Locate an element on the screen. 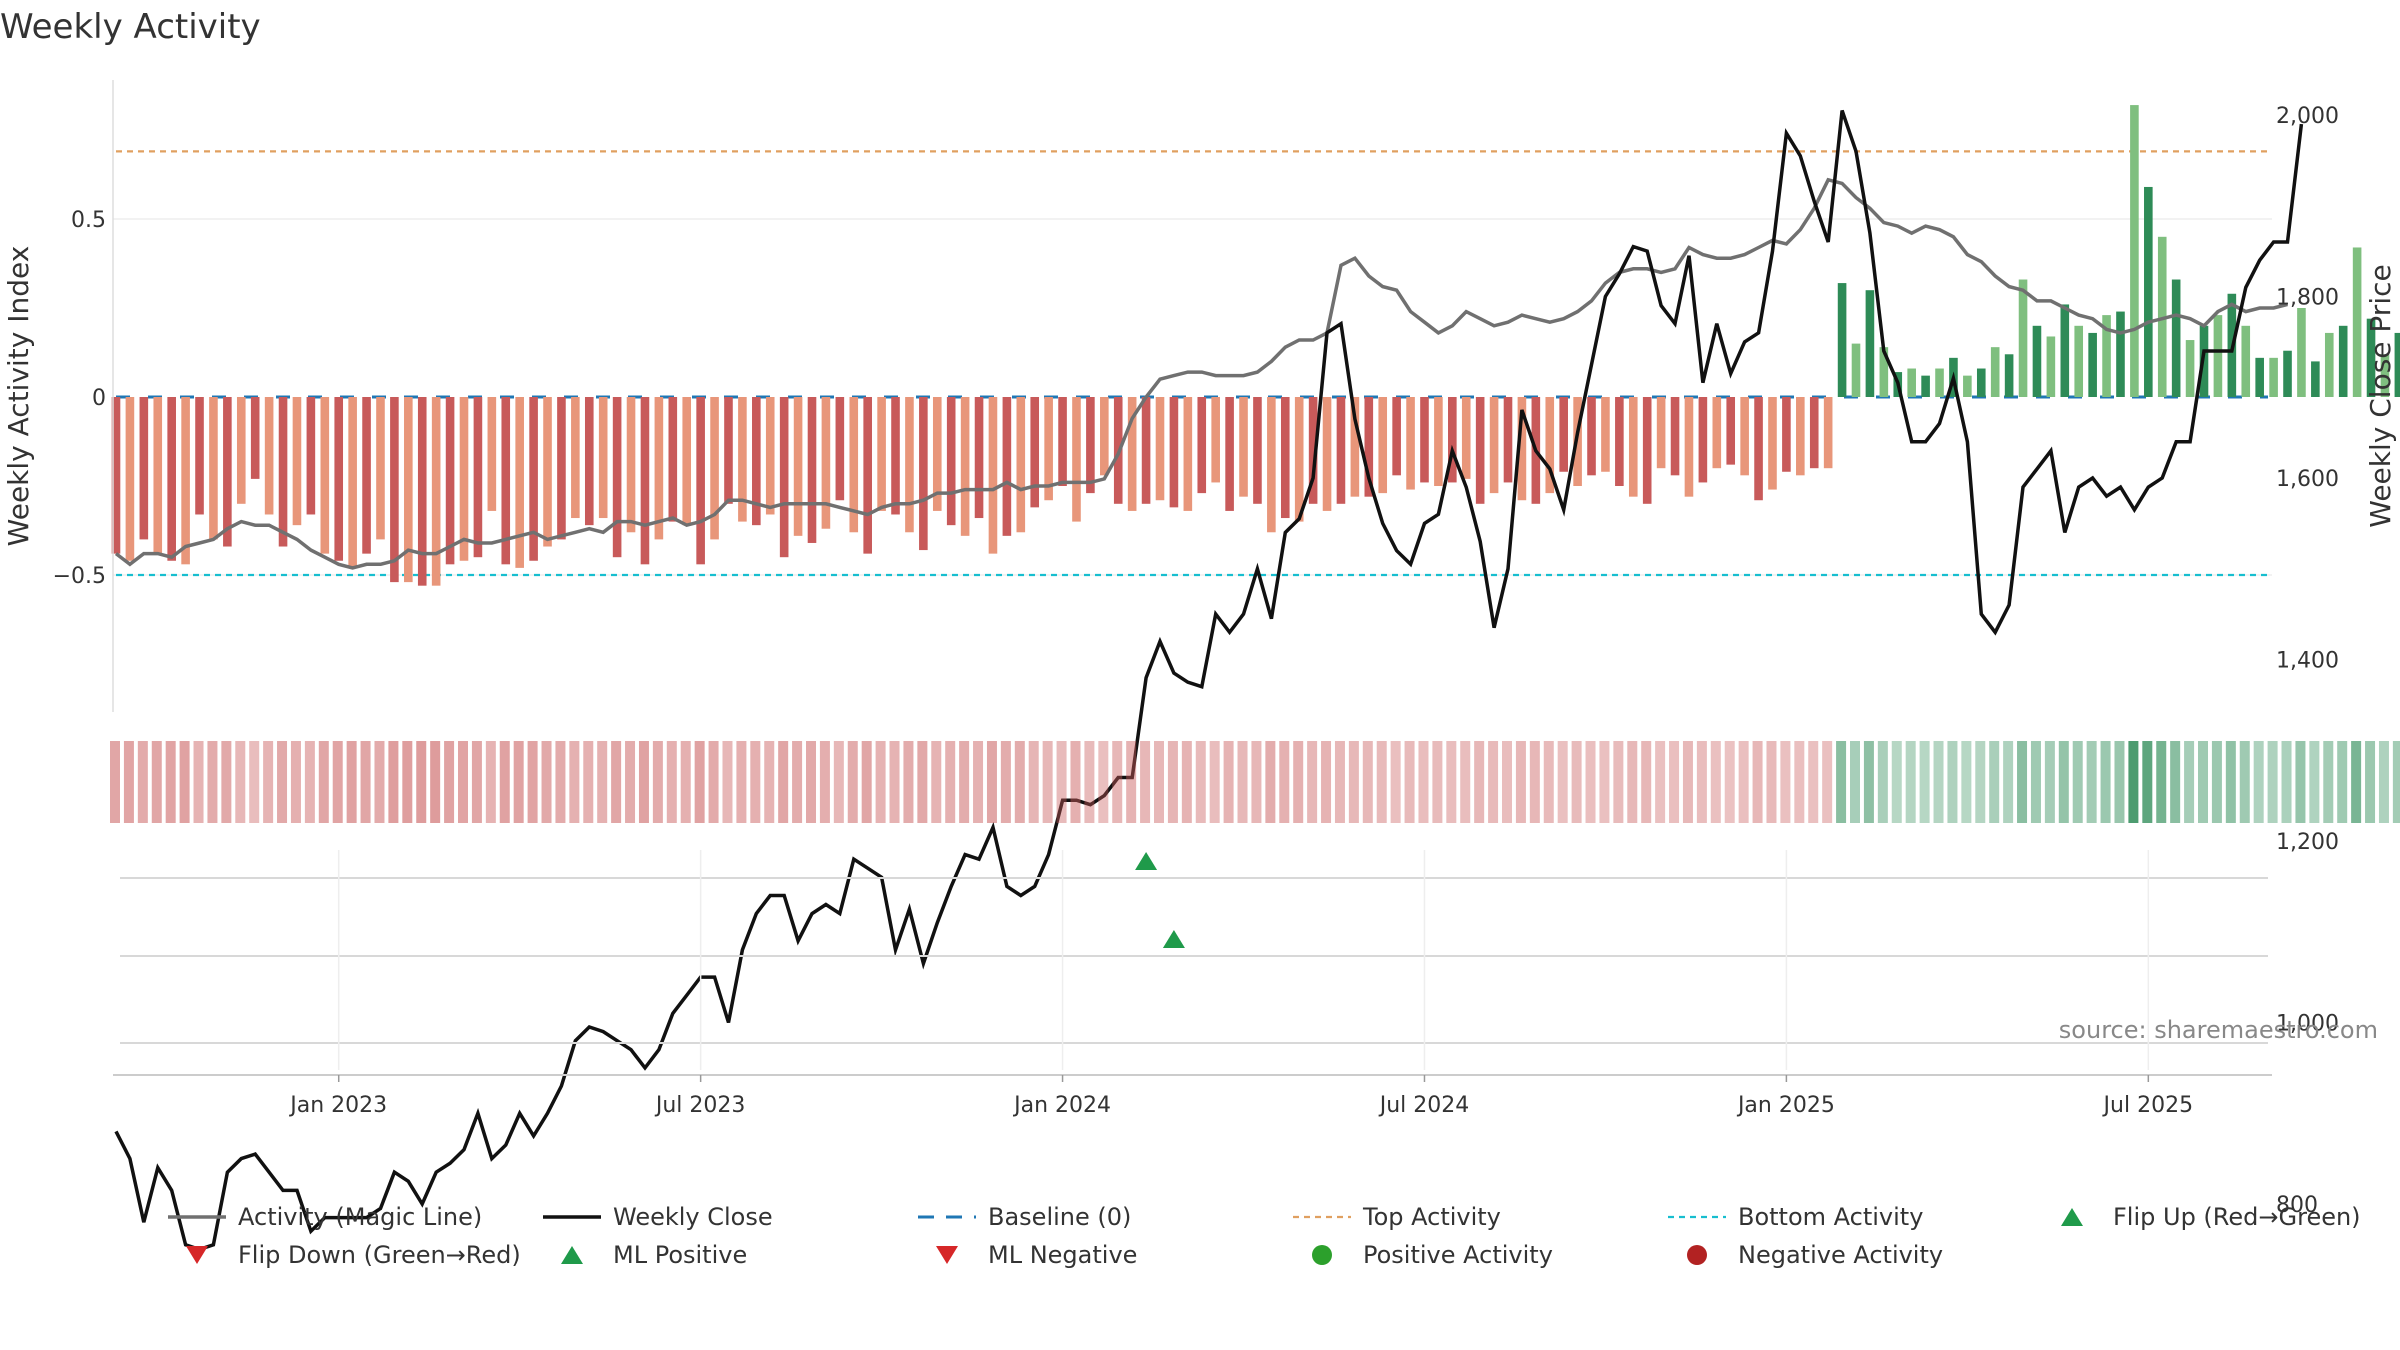 This screenshot has width=2400, height=1350. legend-item: Weekly Close is located at coordinates (658, 1217).